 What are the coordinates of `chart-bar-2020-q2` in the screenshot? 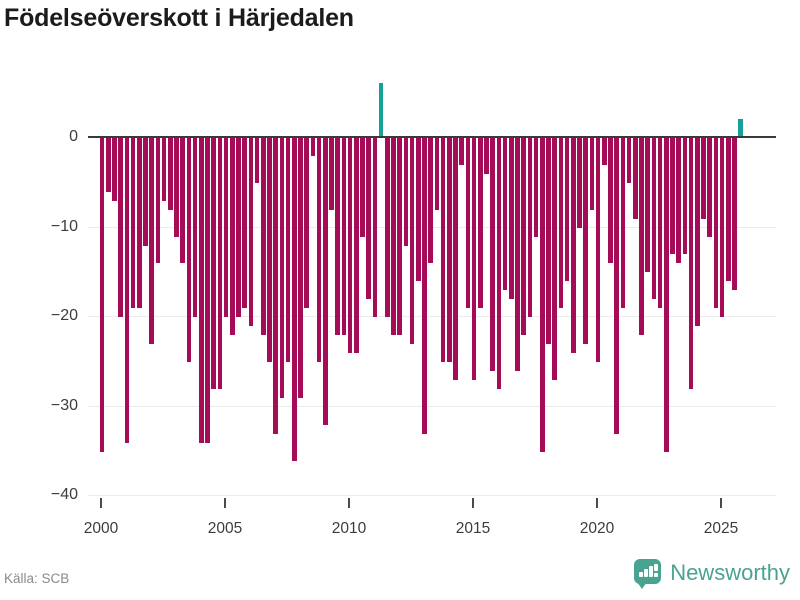 It's located at (604, 151).